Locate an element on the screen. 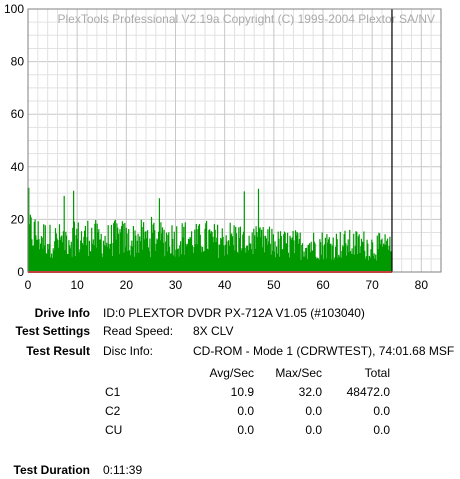 This screenshot has width=460, height=479. x-tick-label: 40 is located at coordinates (225, 285).